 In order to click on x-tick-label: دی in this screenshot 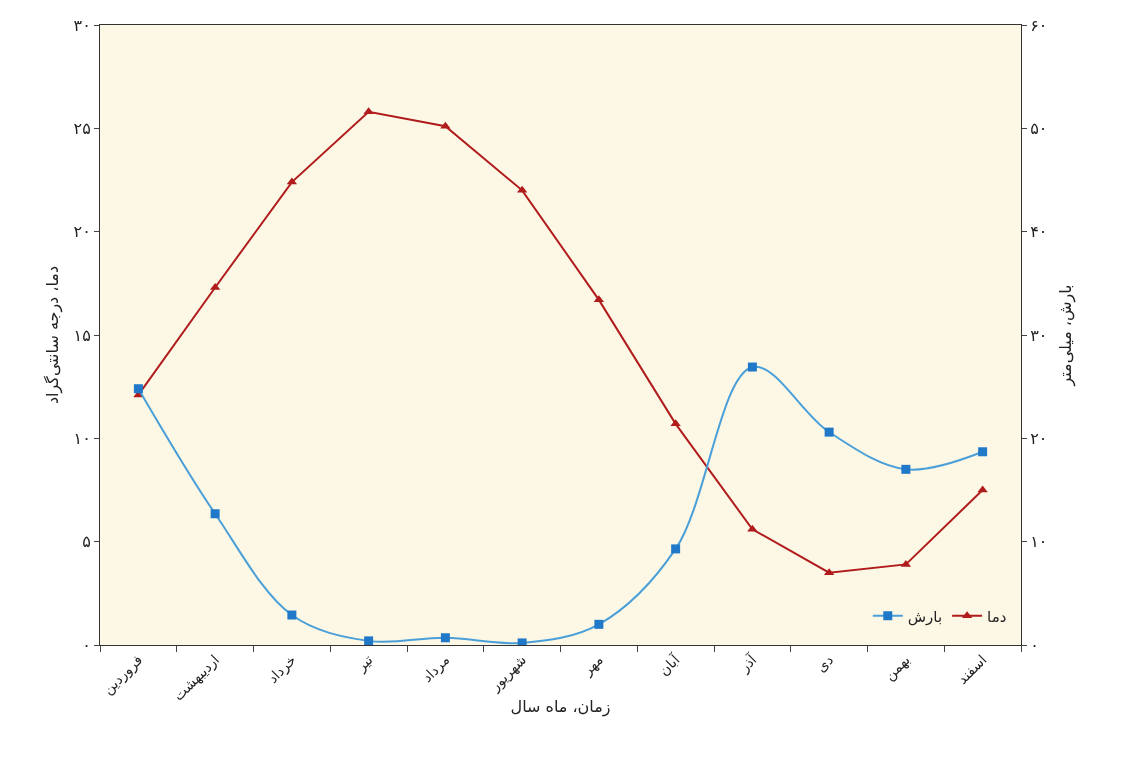, I will do `click(824, 663)`.